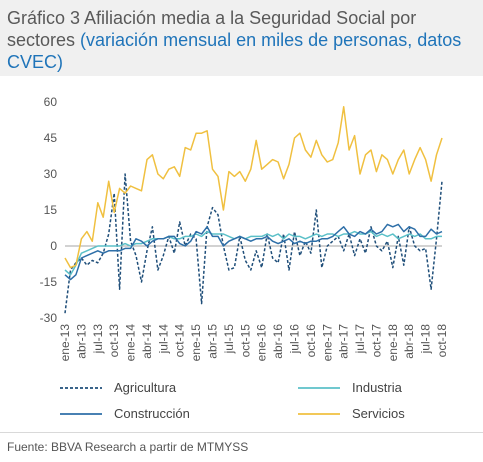 The height and width of the screenshot is (462, 483). What do you see at coordinates (131, 343) in the screenshot?
I see `x-tick-label: ene-14` at bounding box center [131, 343].